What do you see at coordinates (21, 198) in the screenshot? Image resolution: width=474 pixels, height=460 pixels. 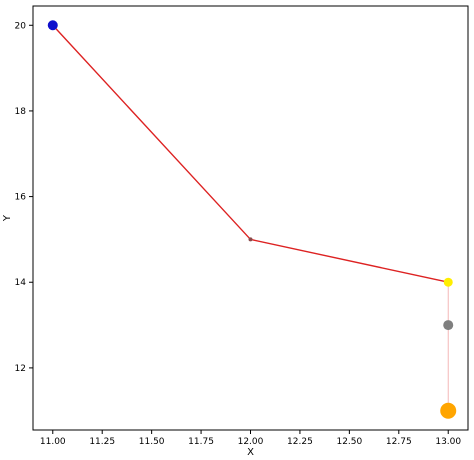 I see `y-tick-label: 16` at bounding box center [21, 198].